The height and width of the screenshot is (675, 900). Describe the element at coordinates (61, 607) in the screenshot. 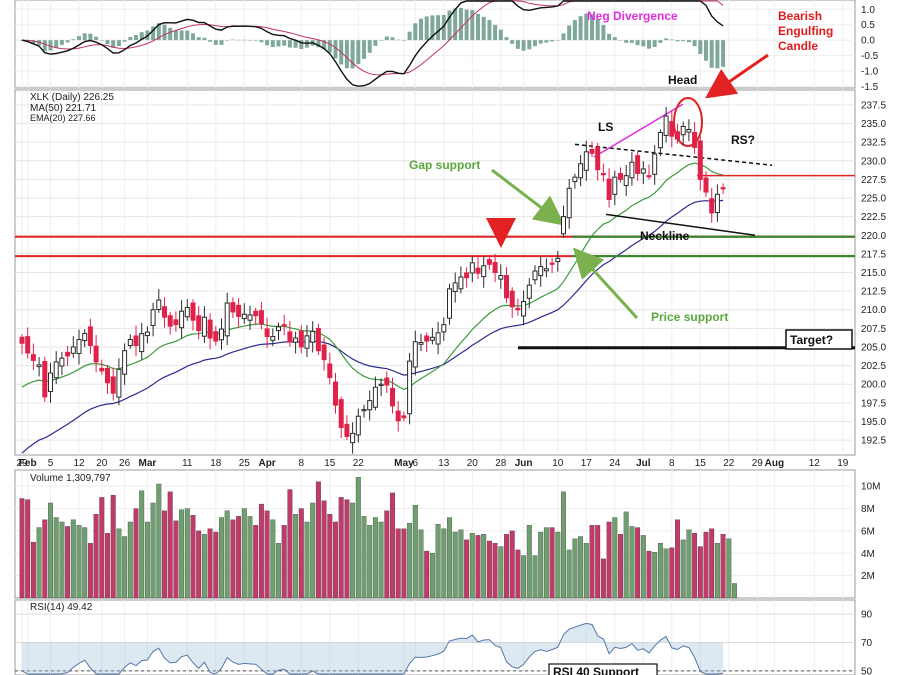

I see `rsi-legend: RSI(14) 49.42` at that location.